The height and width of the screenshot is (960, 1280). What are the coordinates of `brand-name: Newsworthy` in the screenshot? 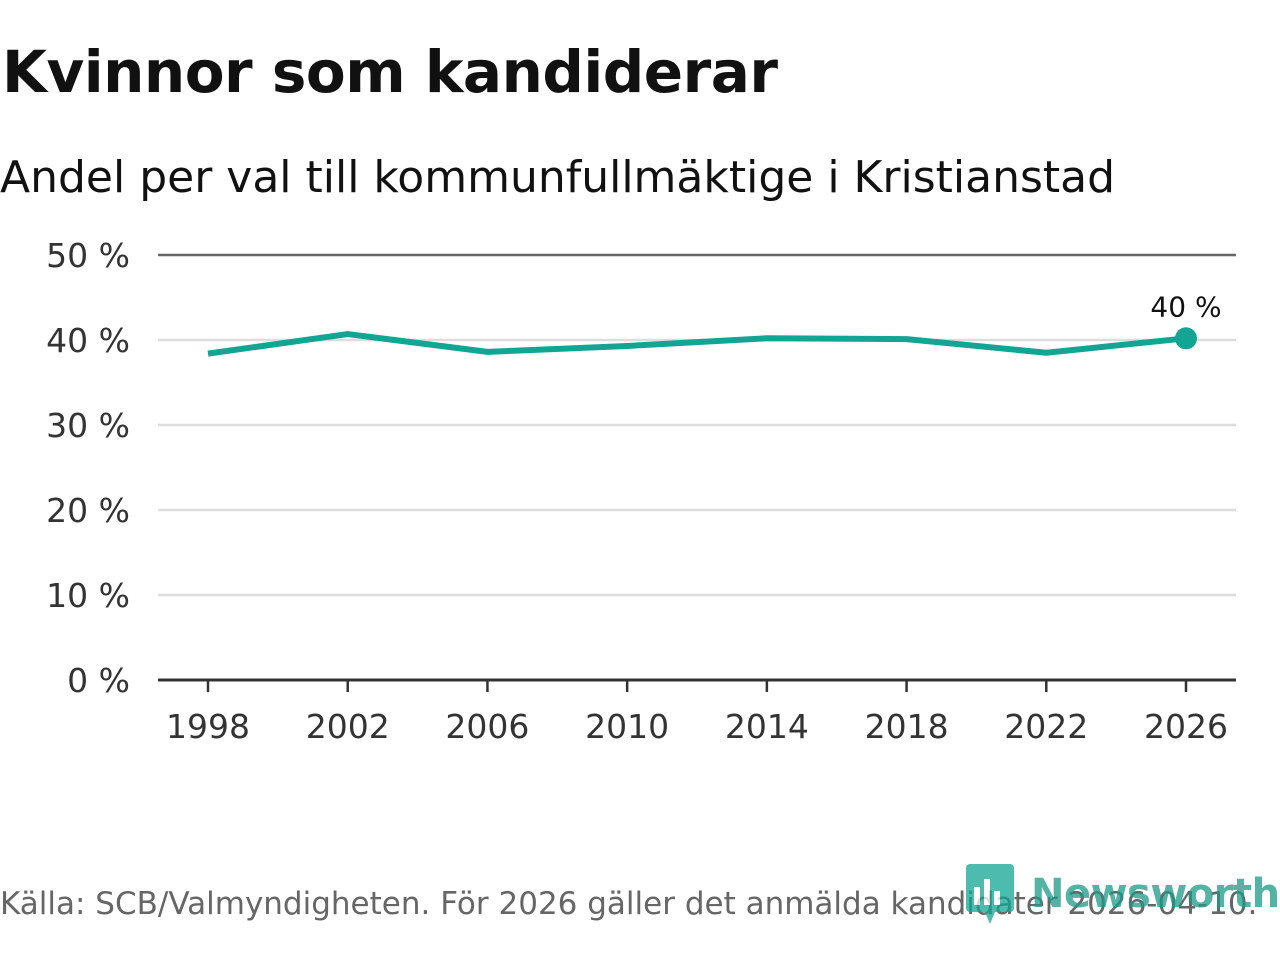 It's located at (1155, 894).